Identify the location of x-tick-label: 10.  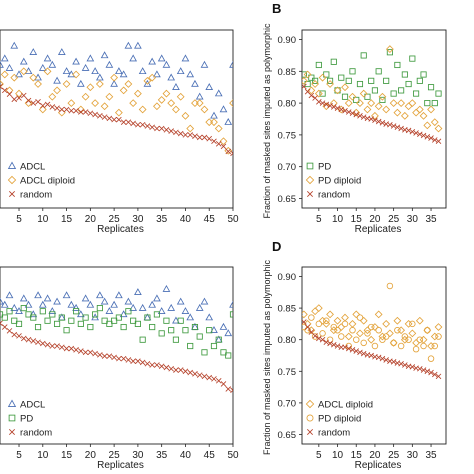
(43, 219).